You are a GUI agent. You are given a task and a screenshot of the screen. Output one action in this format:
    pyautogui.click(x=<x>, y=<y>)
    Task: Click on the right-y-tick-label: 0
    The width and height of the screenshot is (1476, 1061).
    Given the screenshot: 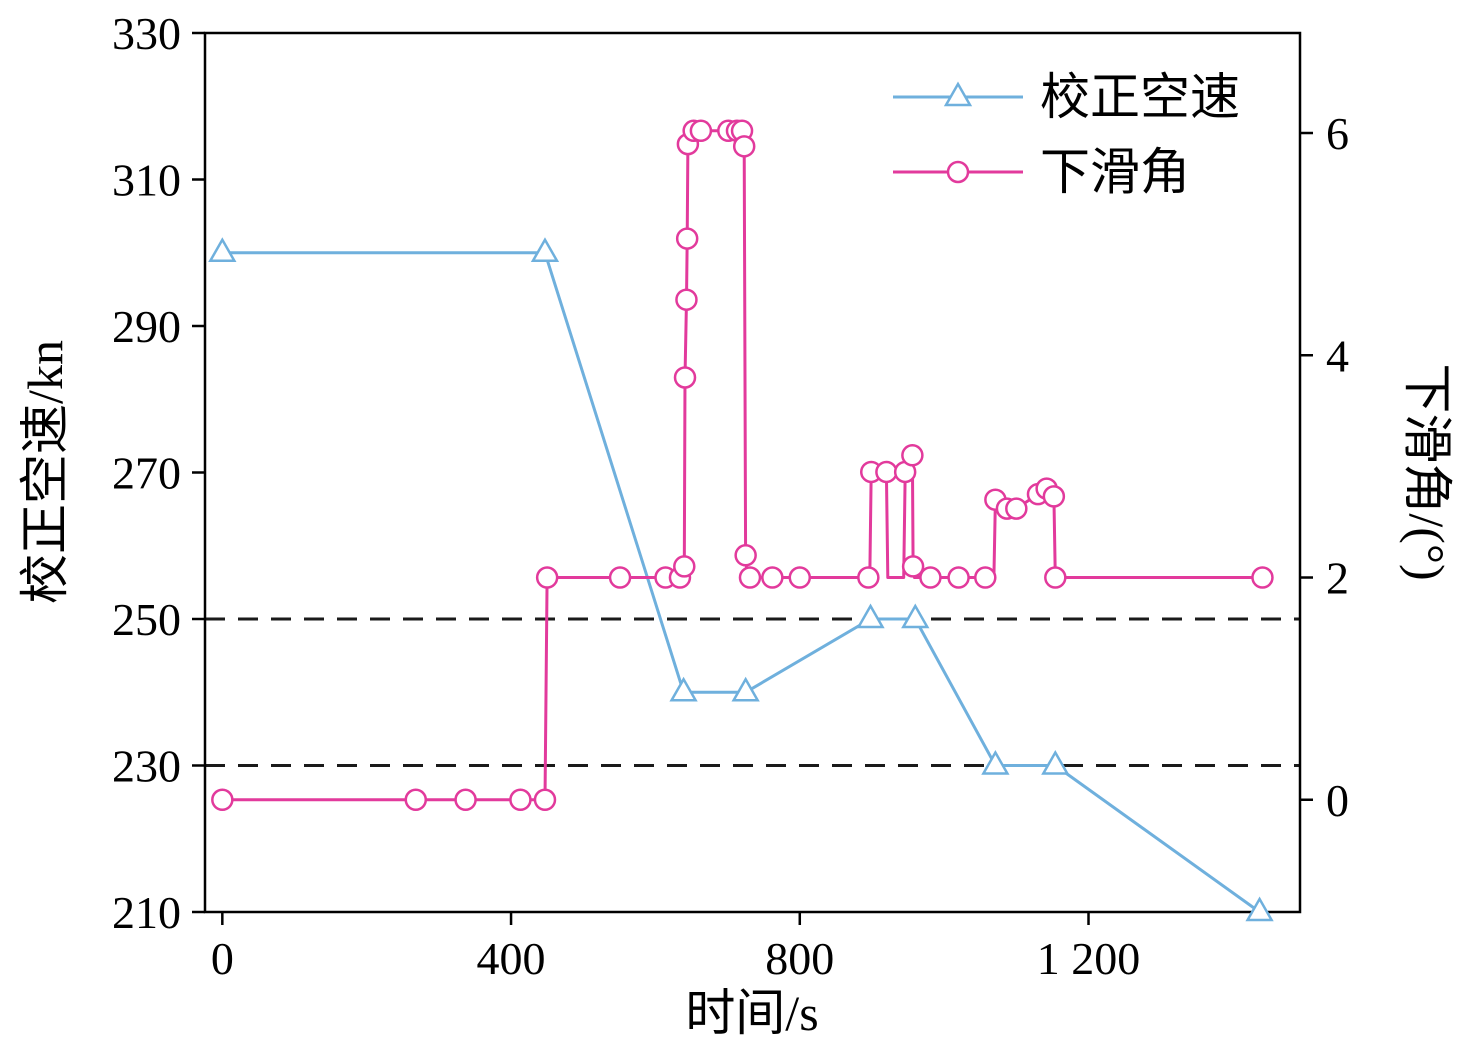 What is the action you would take?
    pyautogui.click(x=1337, y=800)
    